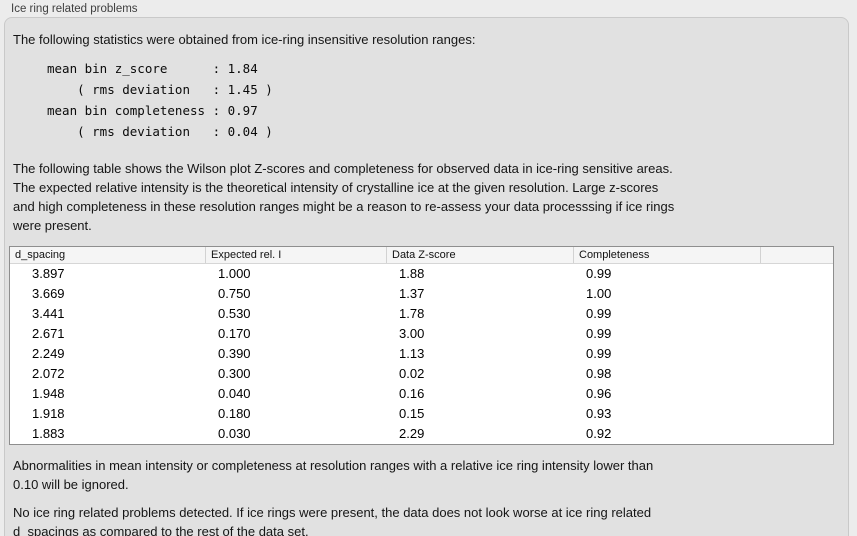 The image size is (857, 536). What do you see at coordinates (412, 393) in the screenshot?
I see `table-cell: 0.16` at bounding box center [412, 393].